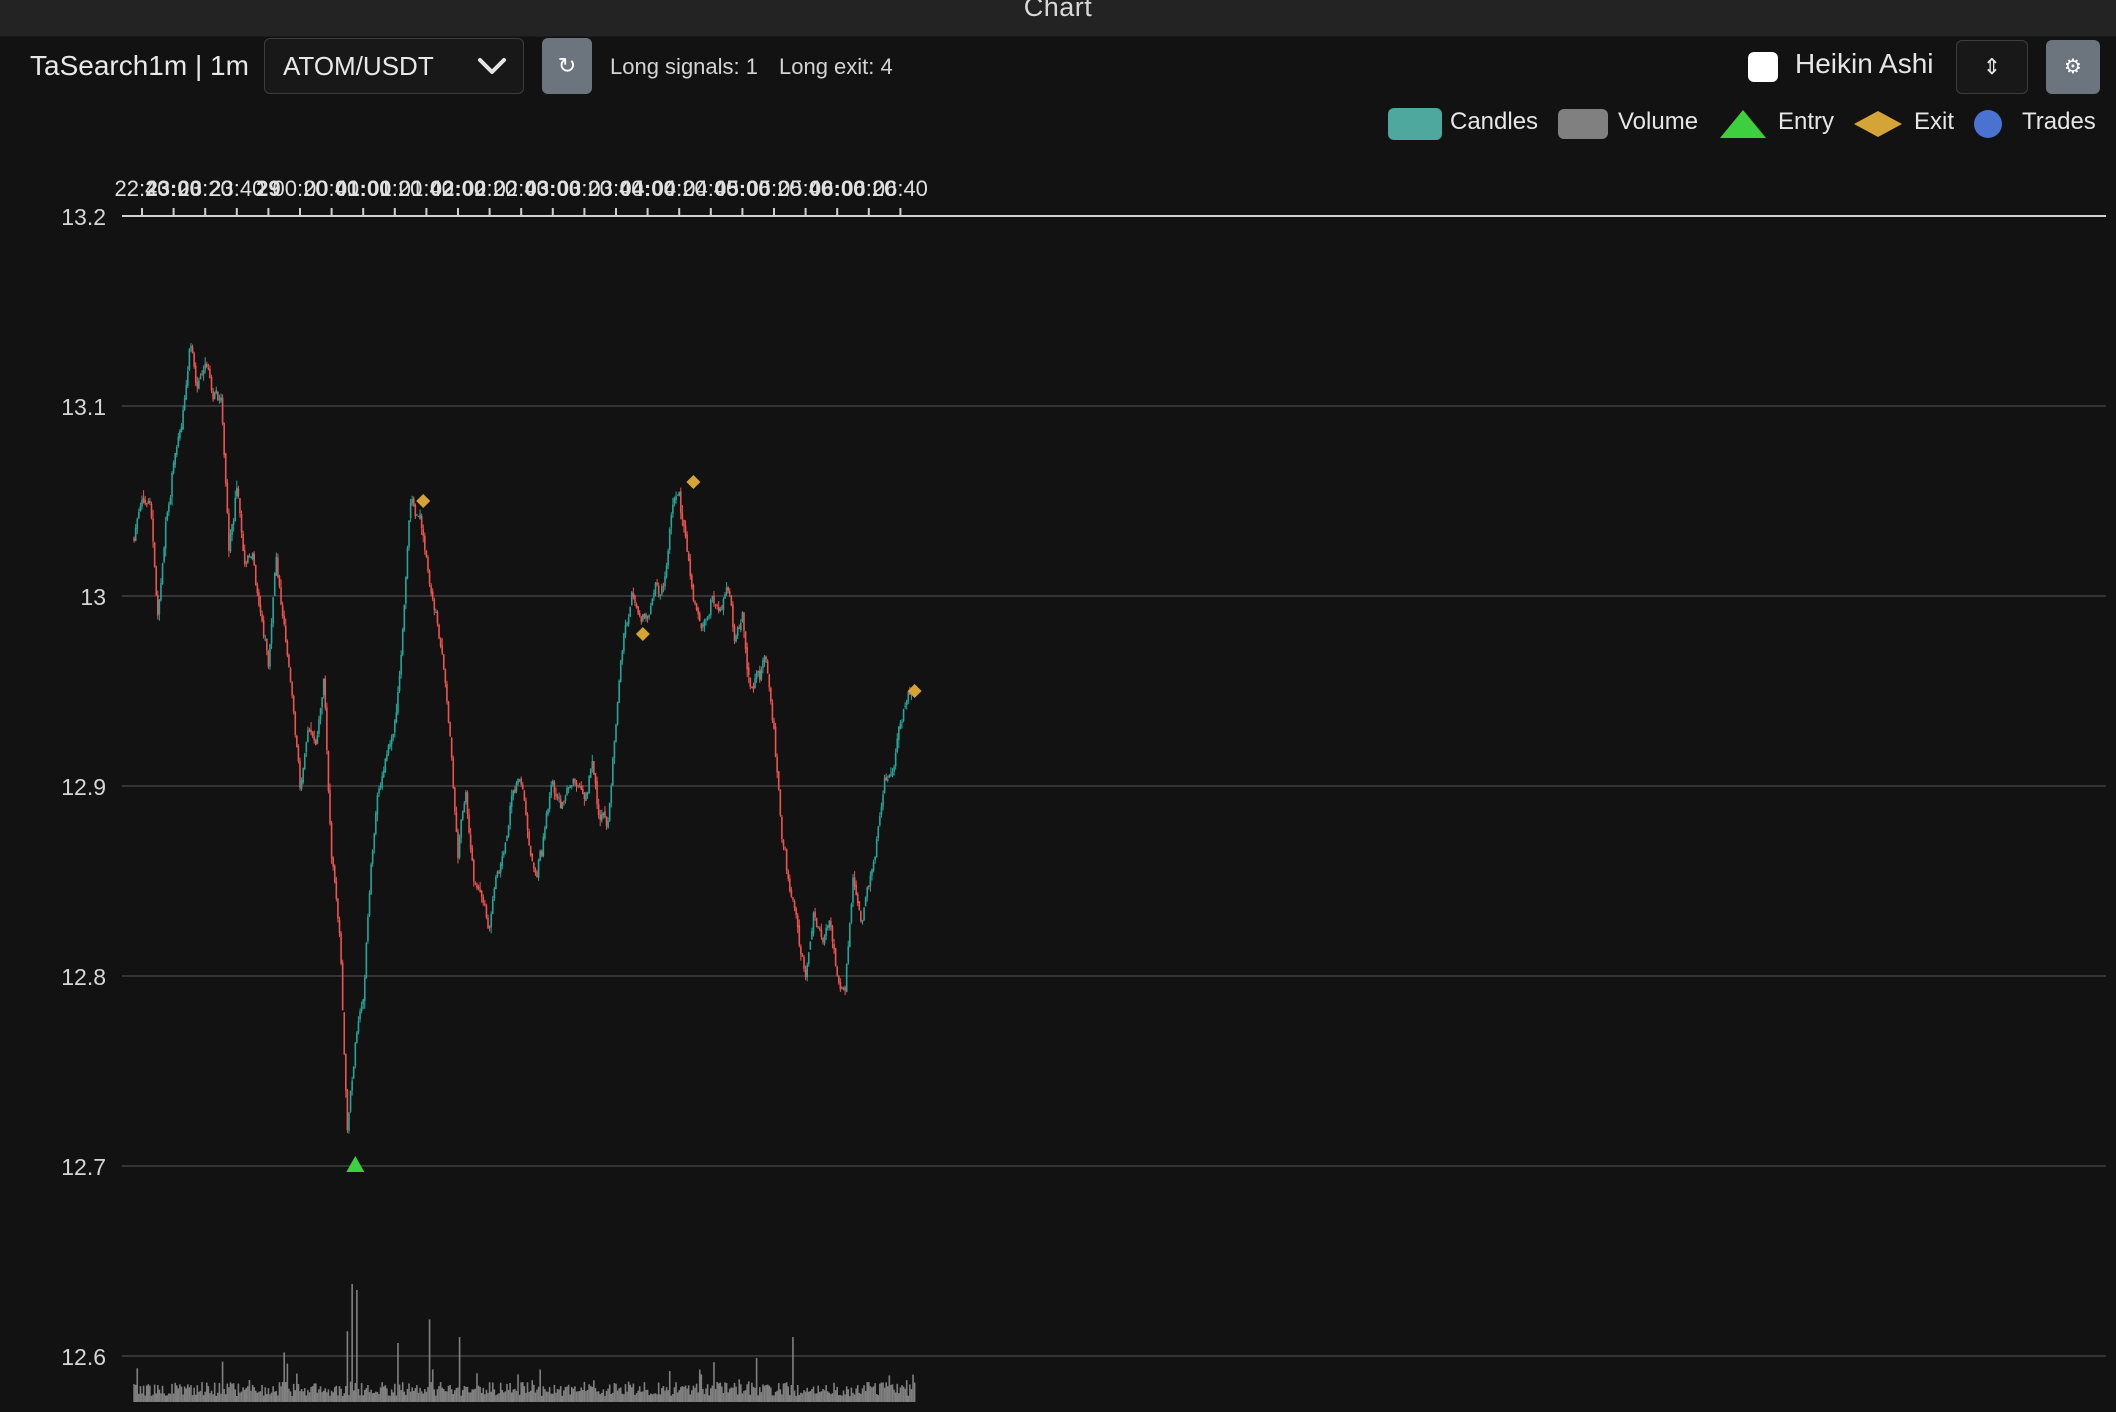 The height and width of the screenshot is (1412, 2116). What do you see at coordinates (742, 188) in the screenshot?
I see `x-tick-label: 05:00` at bounding box center [742, 188].